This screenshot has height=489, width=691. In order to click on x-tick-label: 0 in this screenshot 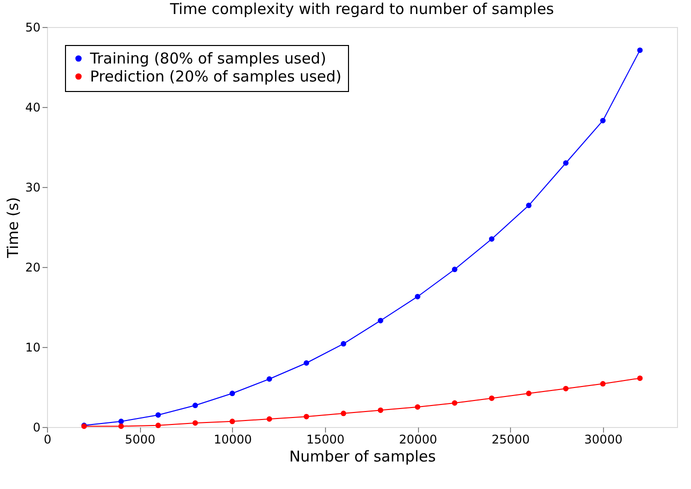, I will do `click(48, 439)`.